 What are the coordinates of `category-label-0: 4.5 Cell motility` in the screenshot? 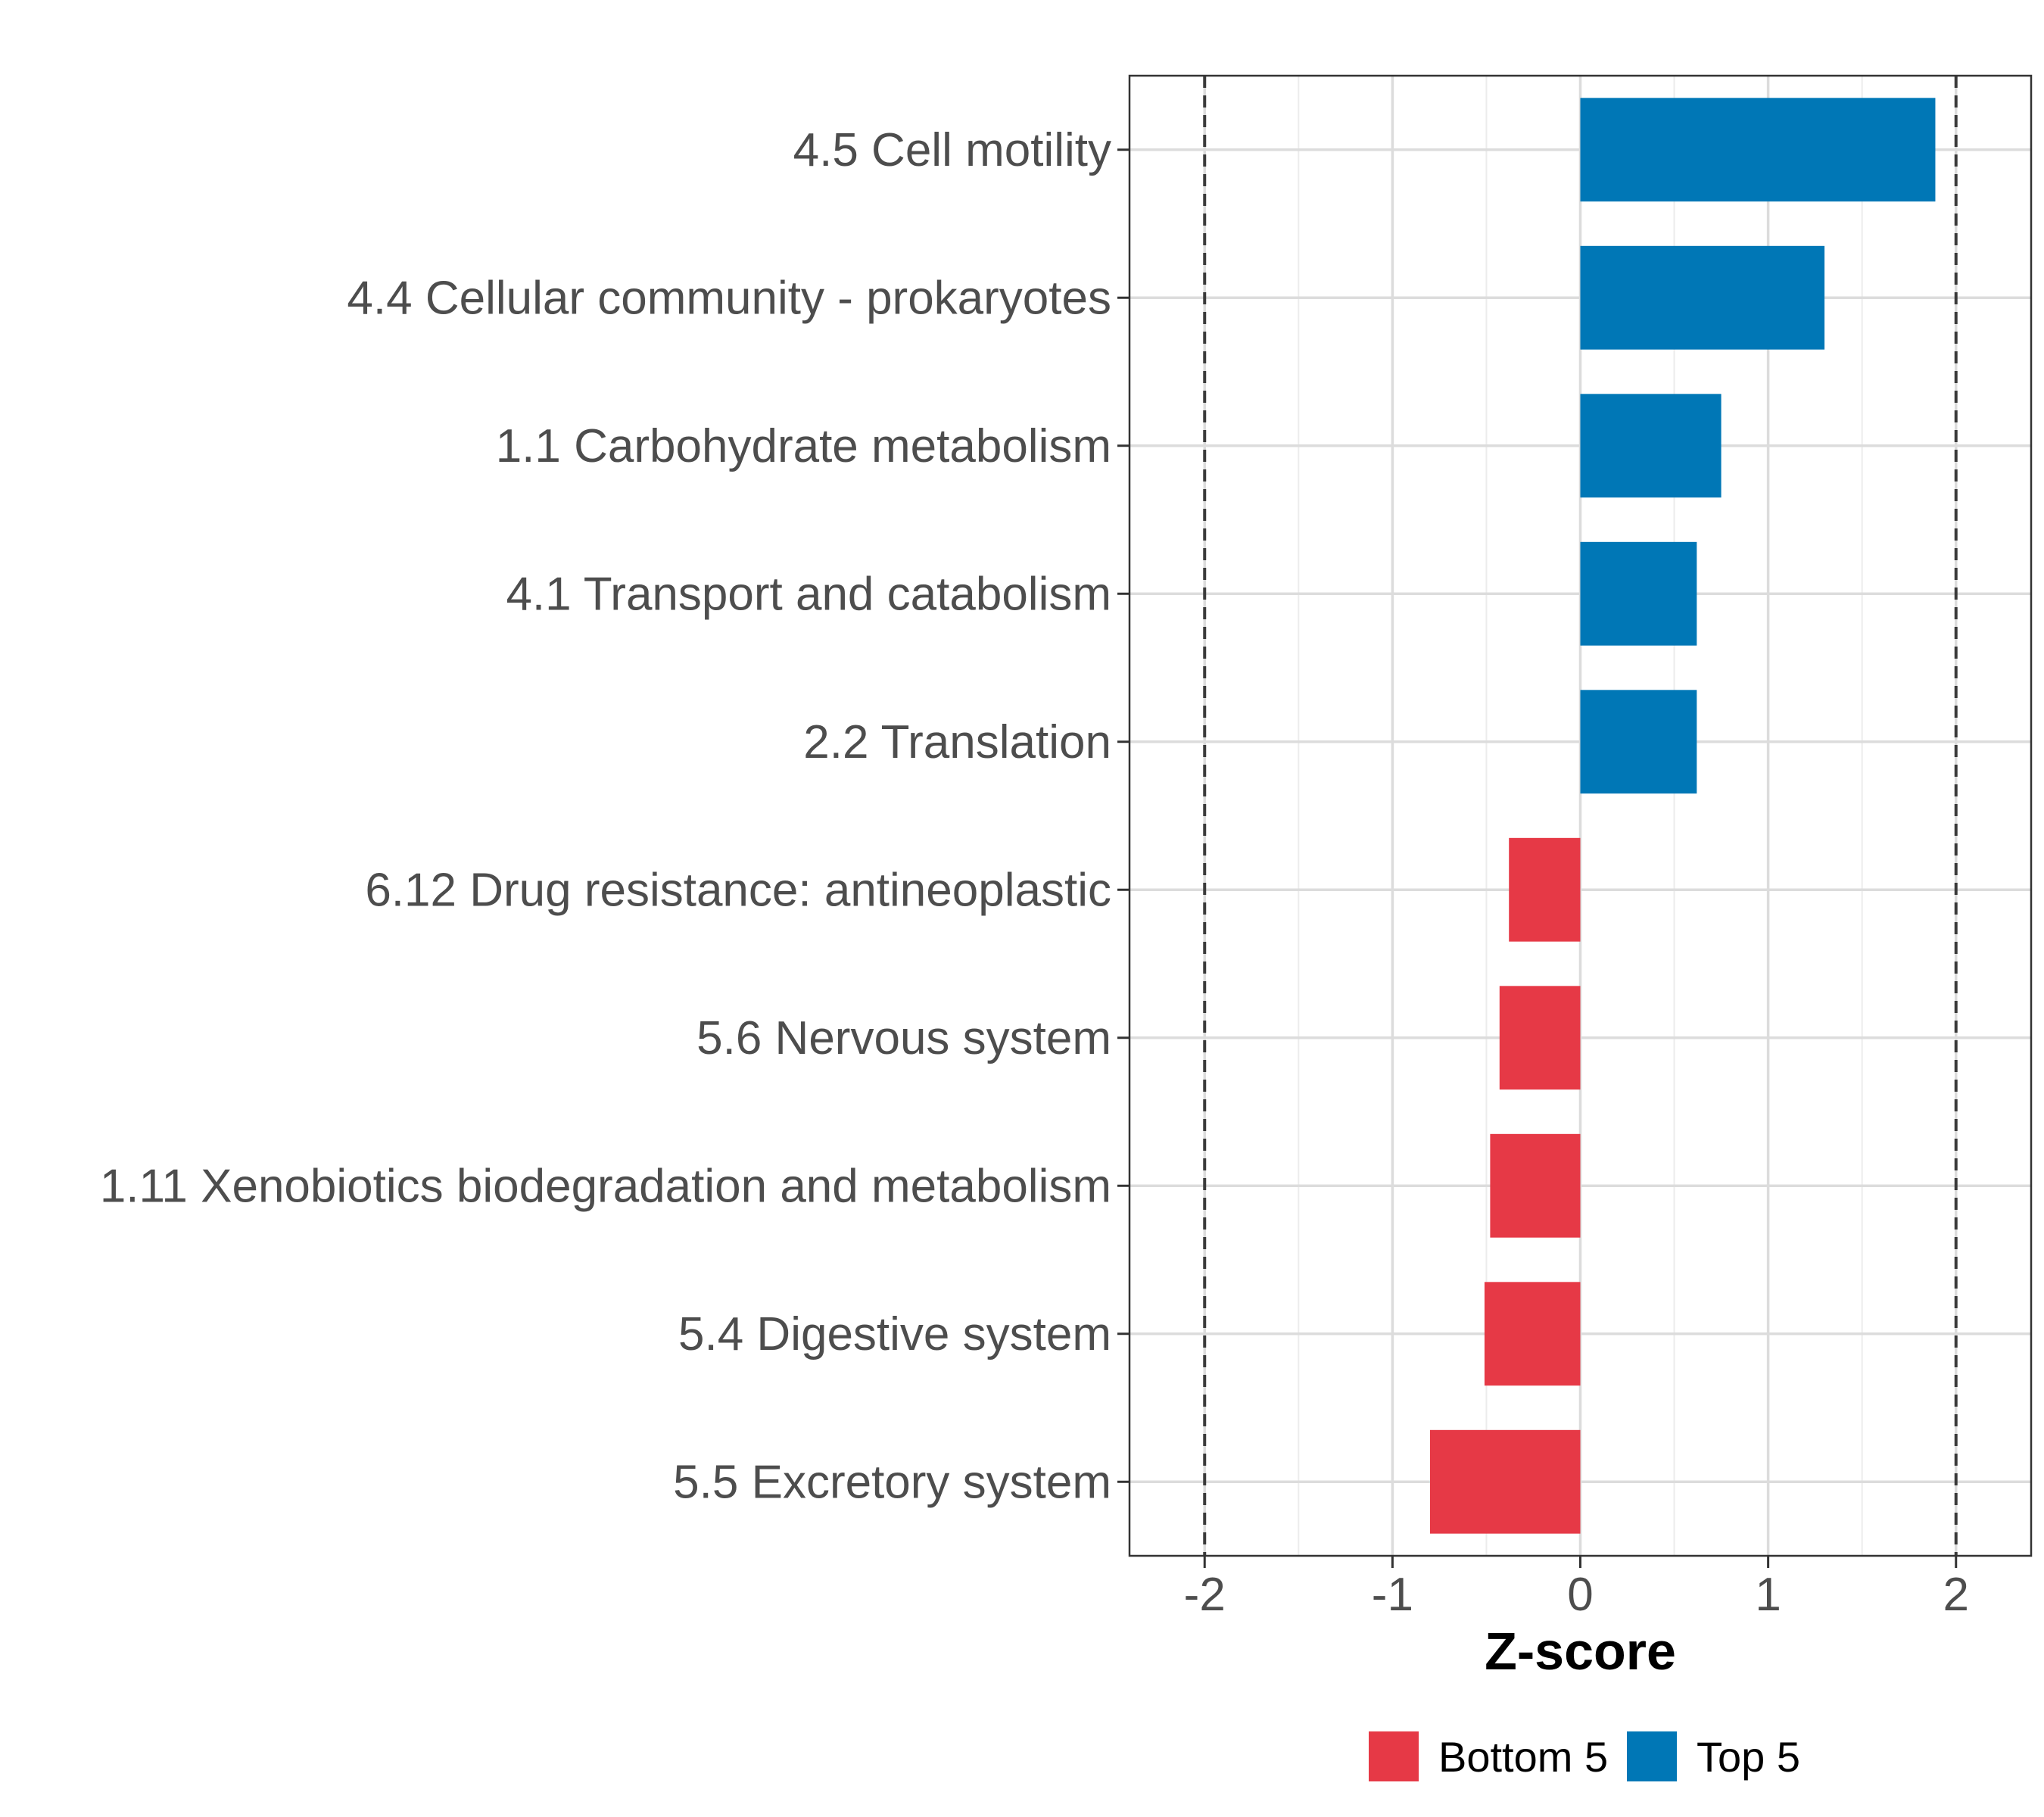 It's located at (952, 150).